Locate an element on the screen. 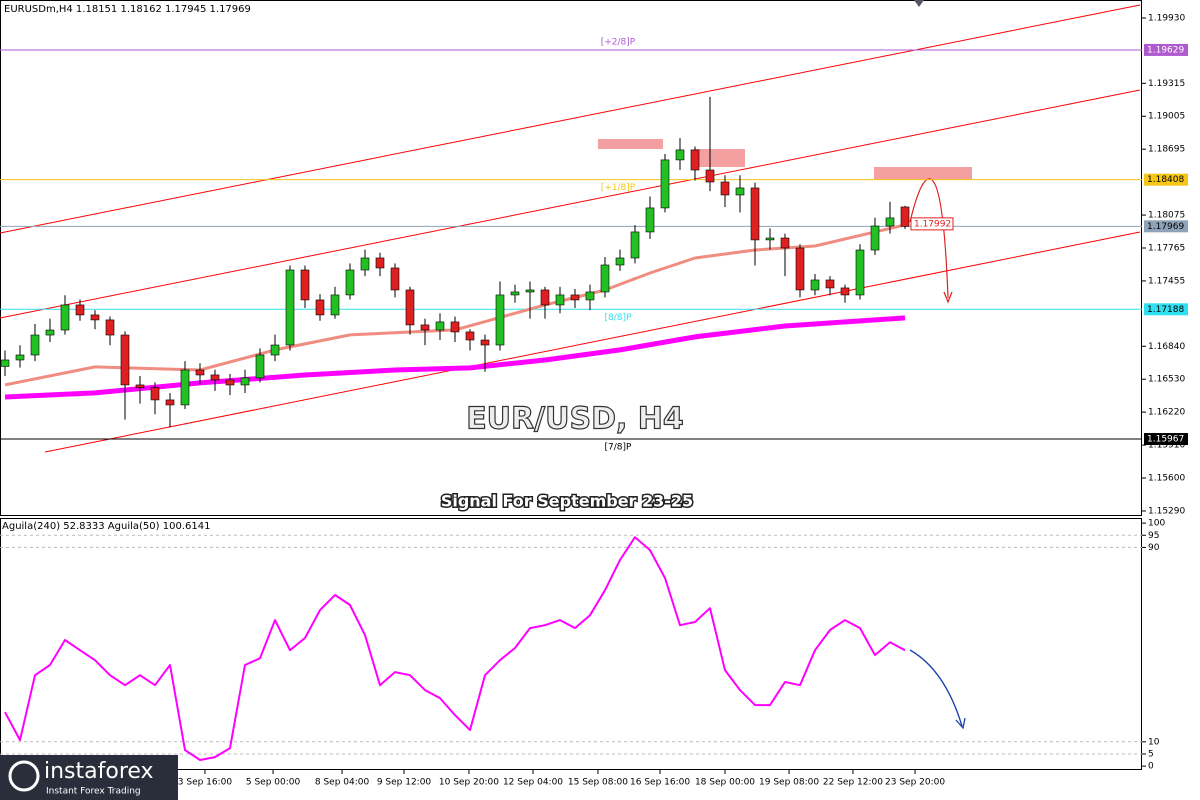 This screenshot has width=1200, height=800. y-tick-label: 1.19315 is located at coordinates (1166, 84).